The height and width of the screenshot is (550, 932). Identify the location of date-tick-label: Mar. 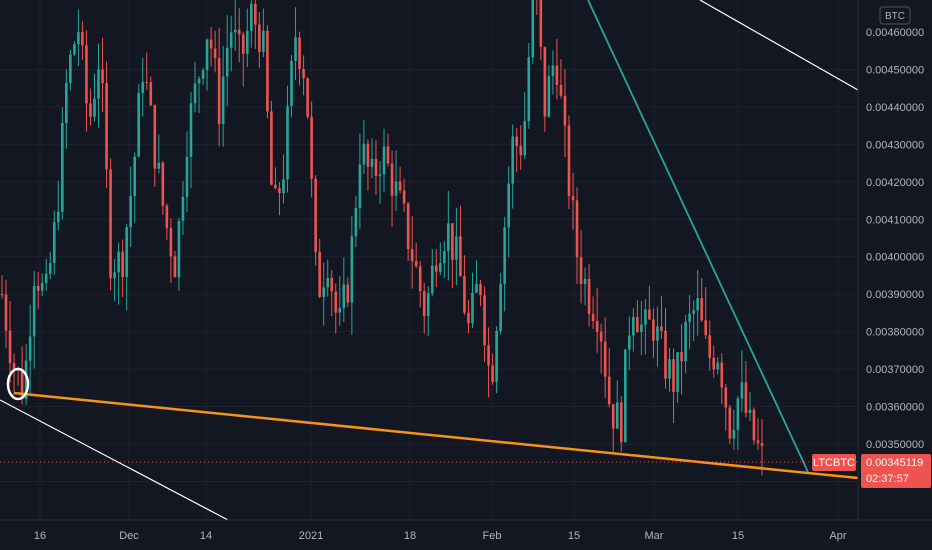
(654, 536).